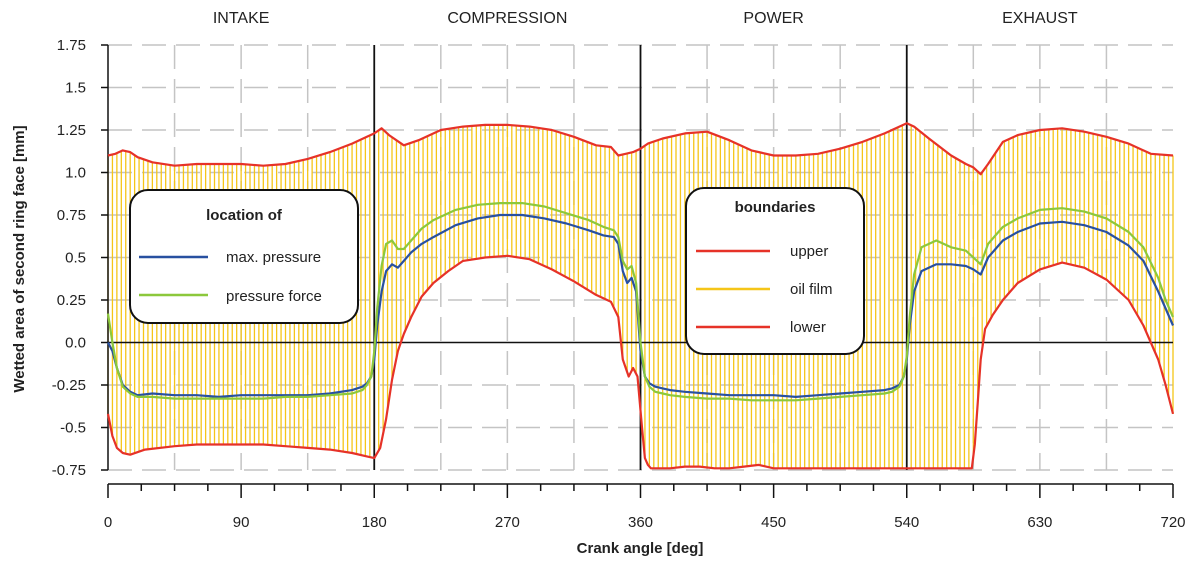  What do you see at coordinates (274, 296) in the screenshot?
I see `legend-label-pressure-force: pressure force` at bounding box center [274, 296].